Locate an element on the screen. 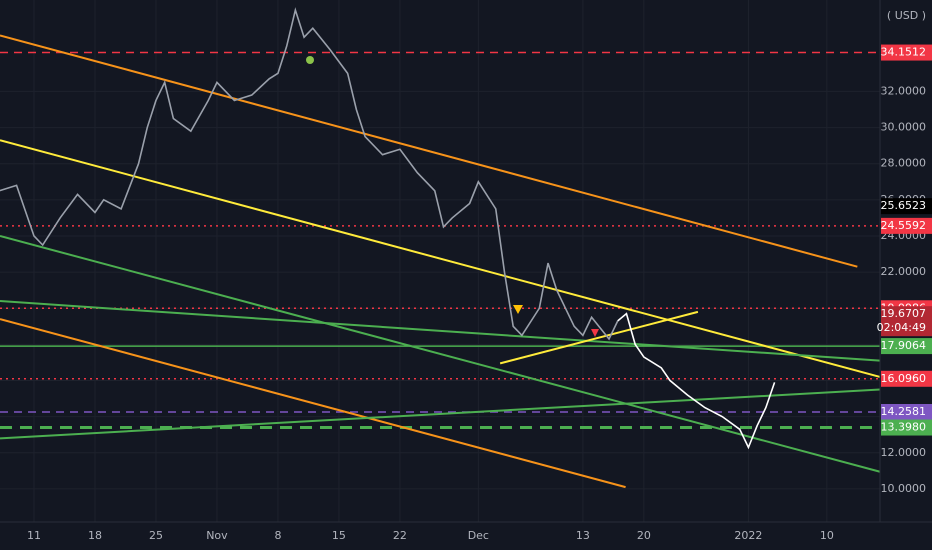 This screenshot has width=932, height=550. x-tick-label: 25 is located at coordinates (156, 535).